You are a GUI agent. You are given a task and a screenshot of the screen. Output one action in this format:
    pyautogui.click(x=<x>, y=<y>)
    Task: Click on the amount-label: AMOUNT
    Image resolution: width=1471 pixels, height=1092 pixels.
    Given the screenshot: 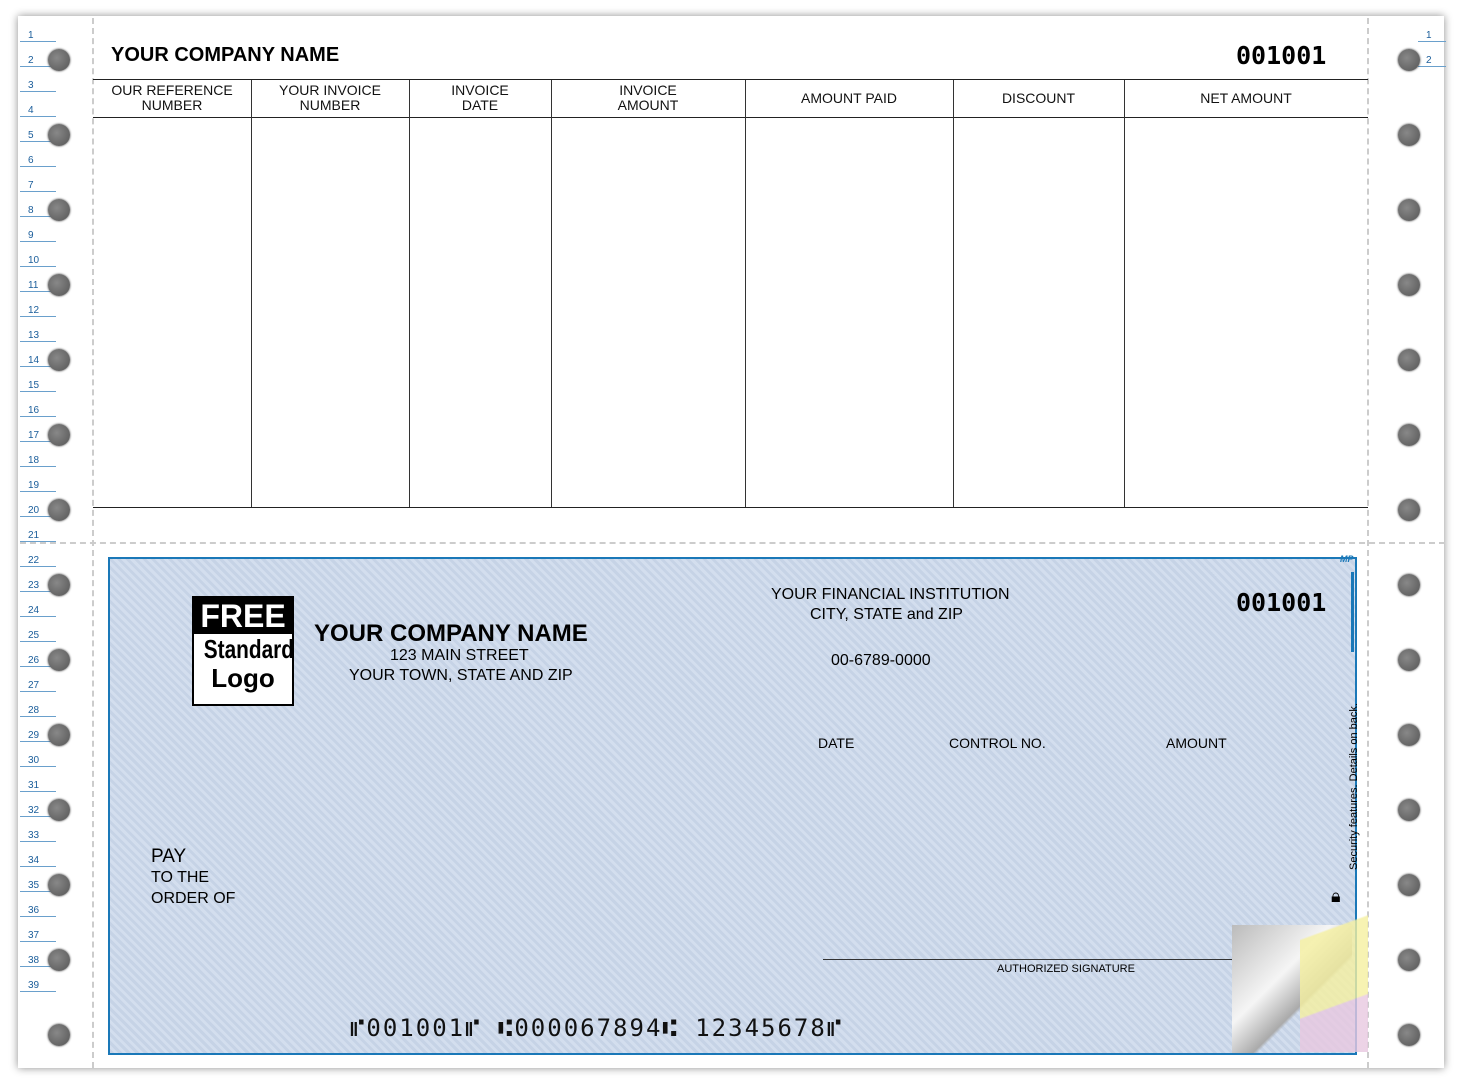 What is the action you would take?
    pyautogui.click(x=1196, y=743)
    